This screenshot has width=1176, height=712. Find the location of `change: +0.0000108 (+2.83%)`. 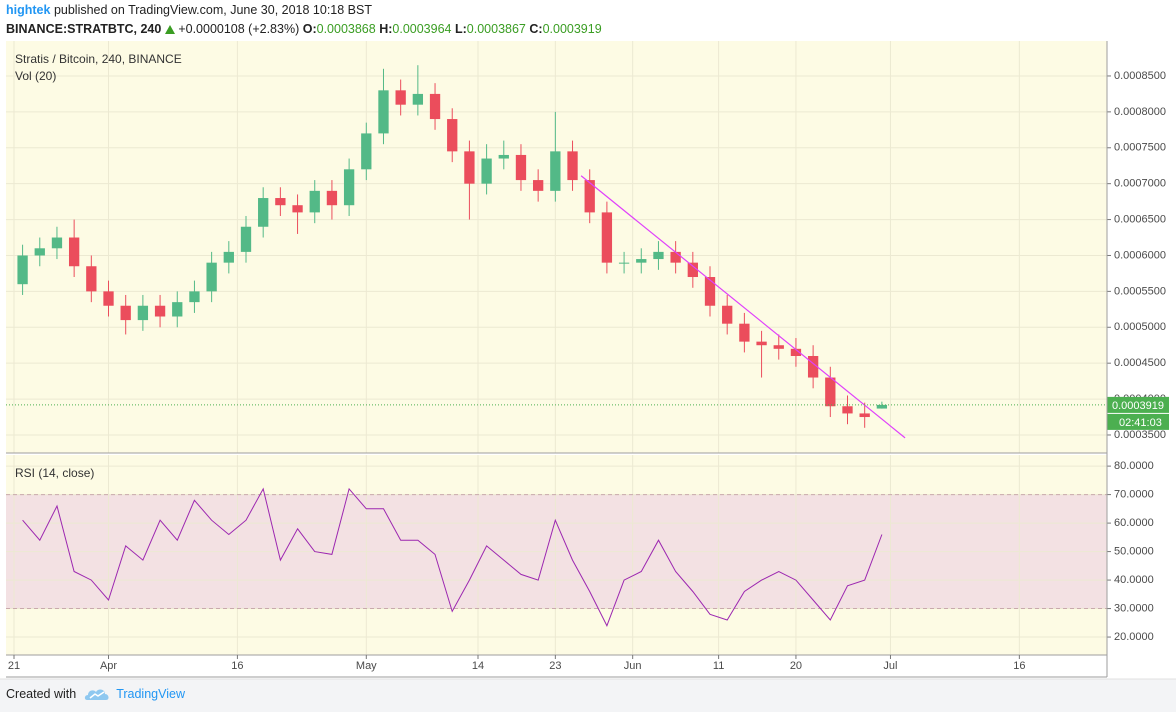

change: +0.0000108 (+2.83%) is located at coordinates (239, 29).